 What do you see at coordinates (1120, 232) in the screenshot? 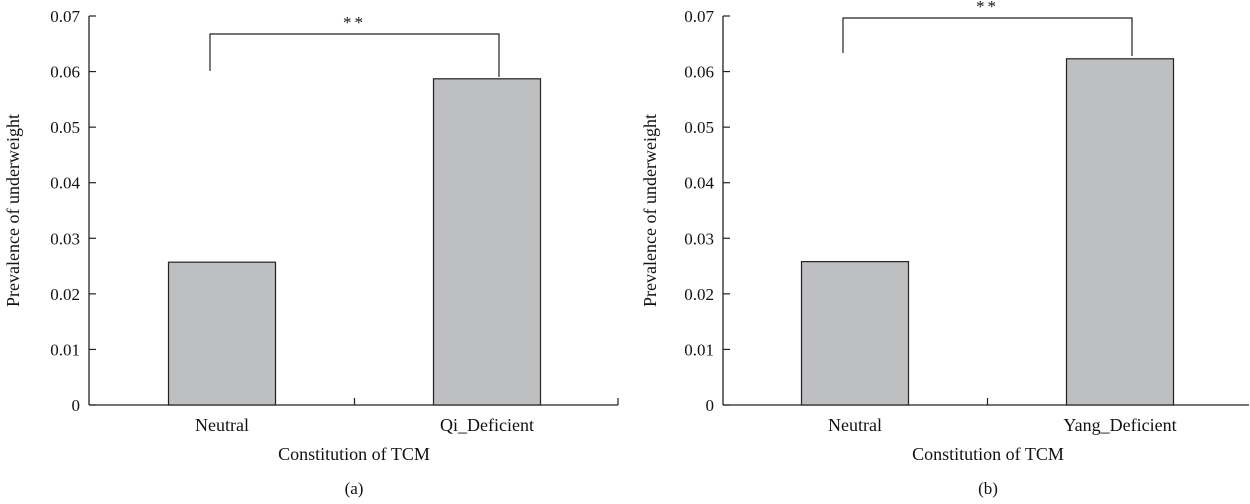
I see `bar-yang-deficient` at bounding box center [1120, 232].